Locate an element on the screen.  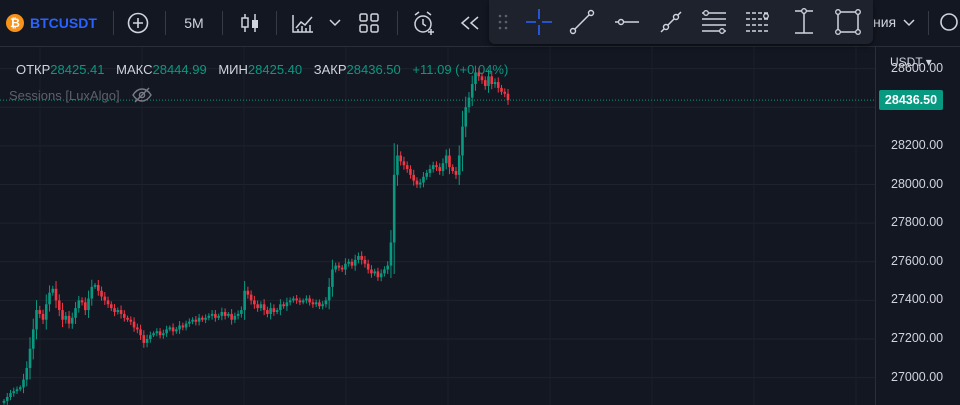
symbol-label: BTCUSDT is located at coordinates (63, 23).